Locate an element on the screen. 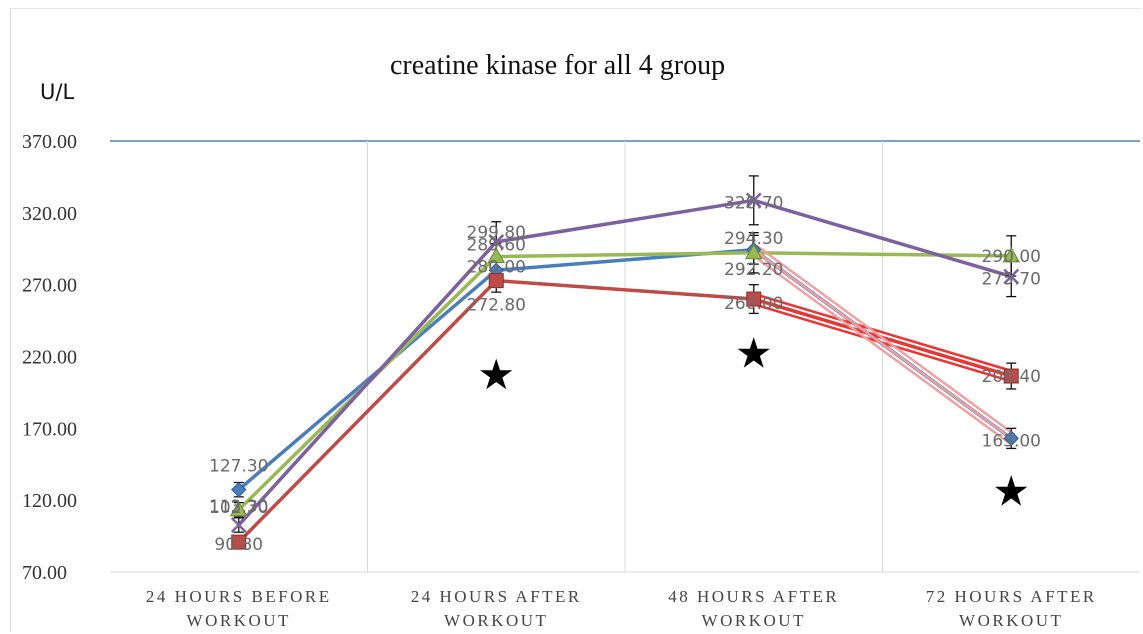 The image size is (1143, 634). y-tick-label: 220.00 is located at coordinates (49, 358).